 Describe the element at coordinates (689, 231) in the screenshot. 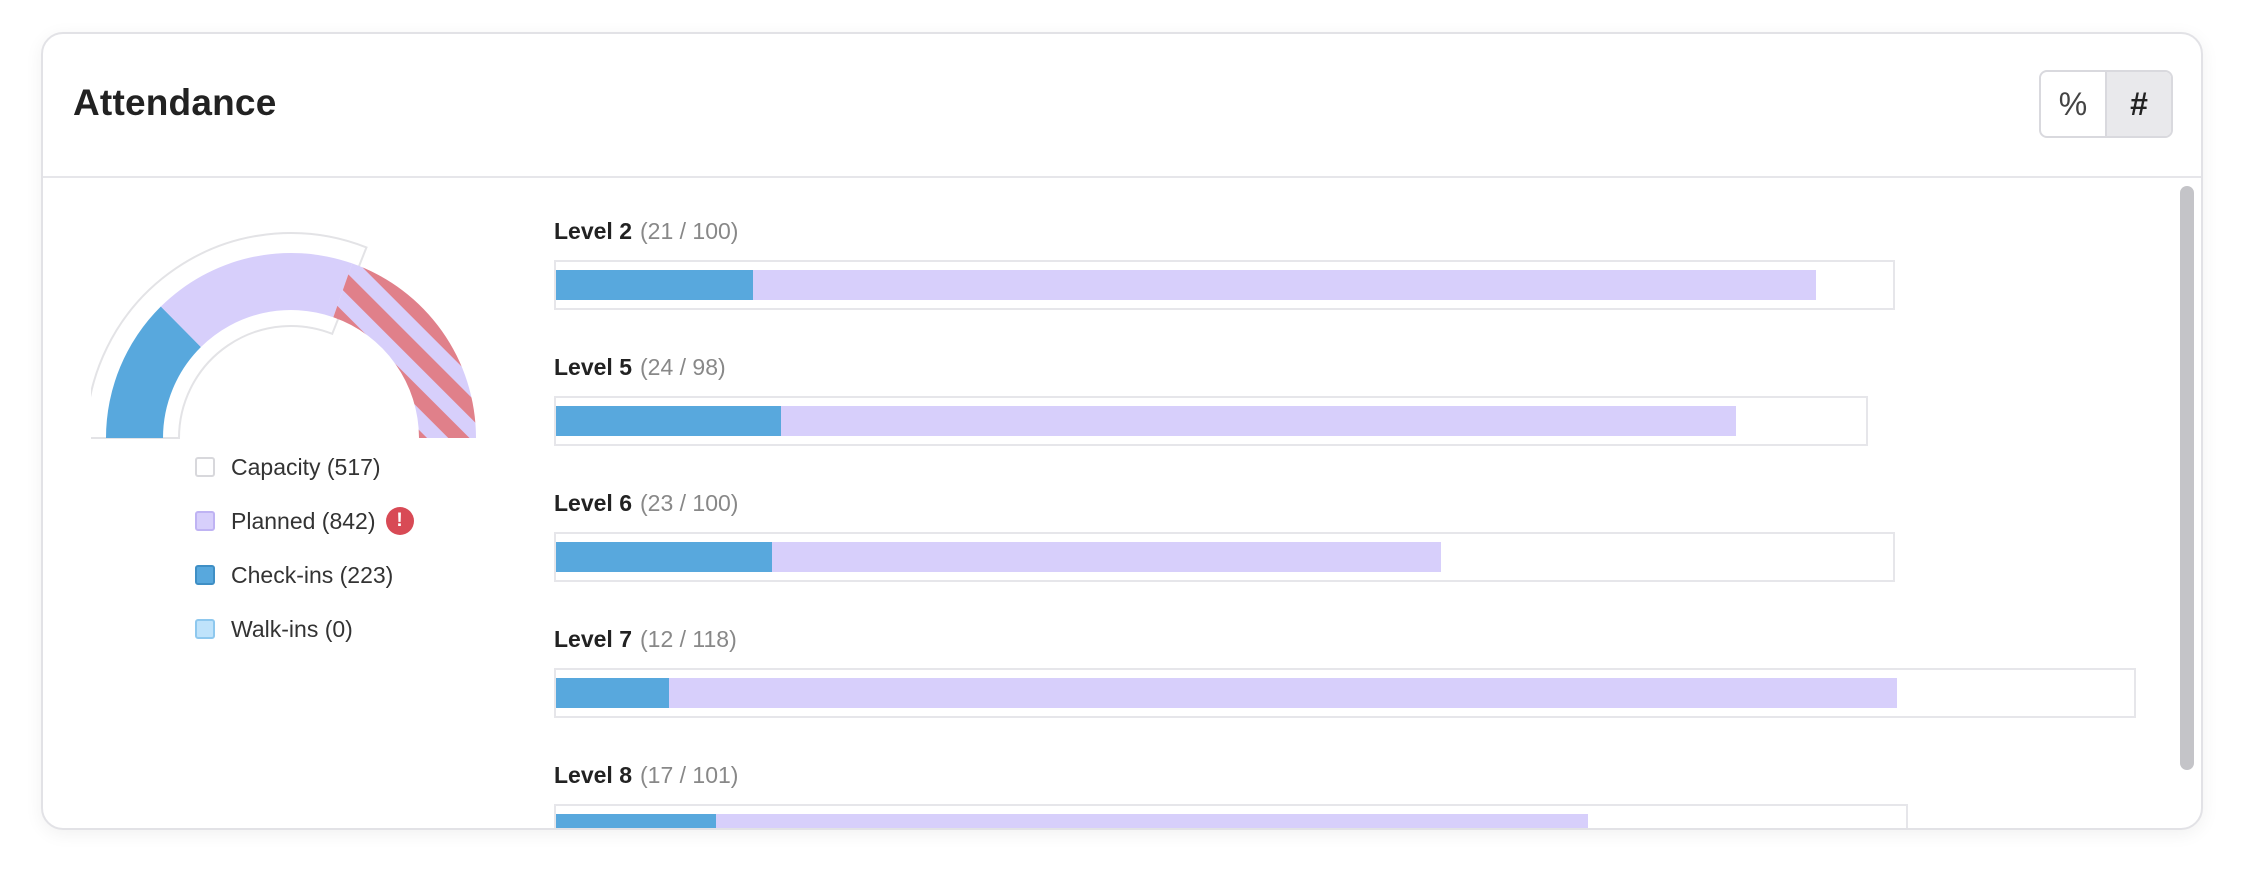

I see `level-count: (21 / 100)` at that location.